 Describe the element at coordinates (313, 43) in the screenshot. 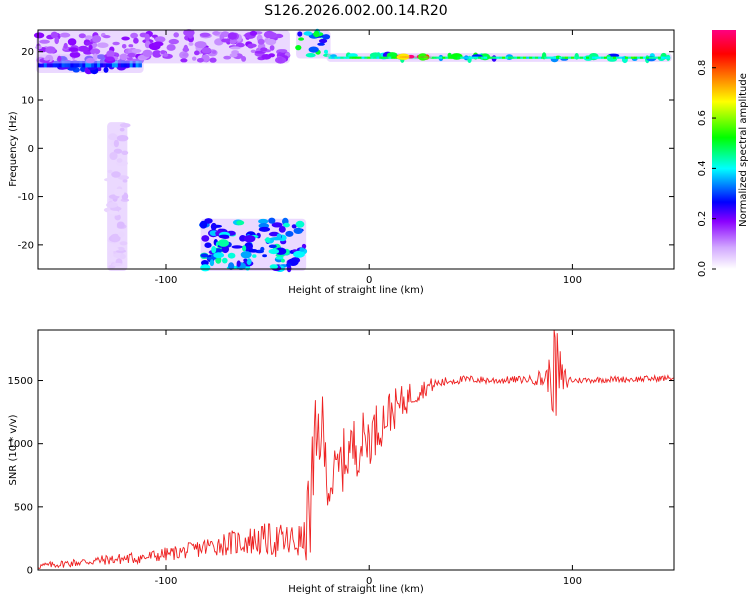

I see `heatmap-feature` at that location.